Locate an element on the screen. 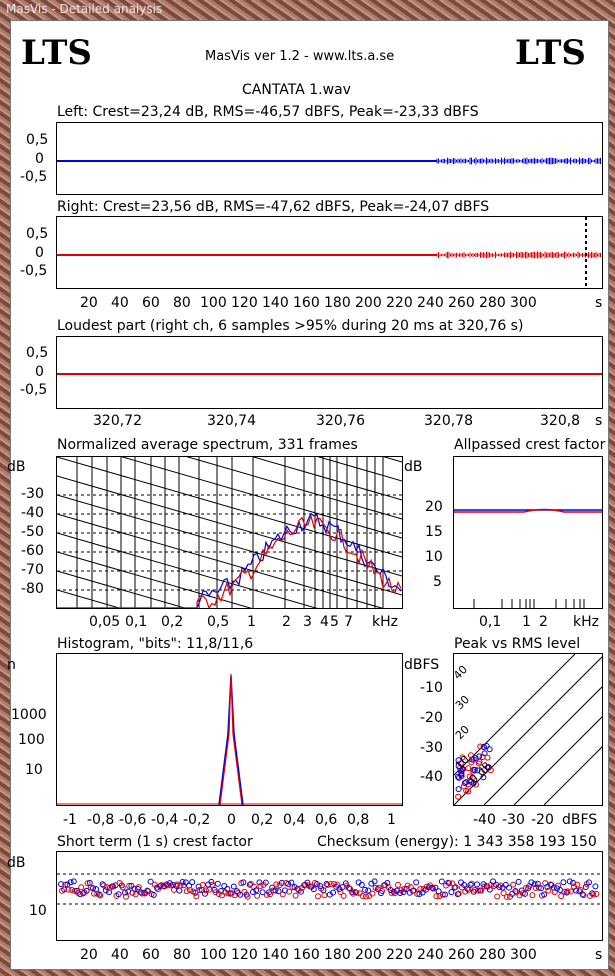  loudest-xtick: 320,8 is located at coordinates (560, 421).